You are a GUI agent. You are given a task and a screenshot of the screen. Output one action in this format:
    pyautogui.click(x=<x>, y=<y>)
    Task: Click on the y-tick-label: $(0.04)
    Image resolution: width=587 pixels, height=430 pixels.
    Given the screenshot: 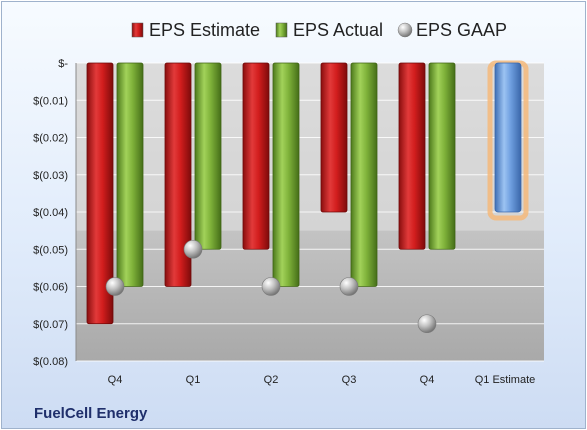 What is the action you would take?
    pyautogui.click(x=50, y=213)
    